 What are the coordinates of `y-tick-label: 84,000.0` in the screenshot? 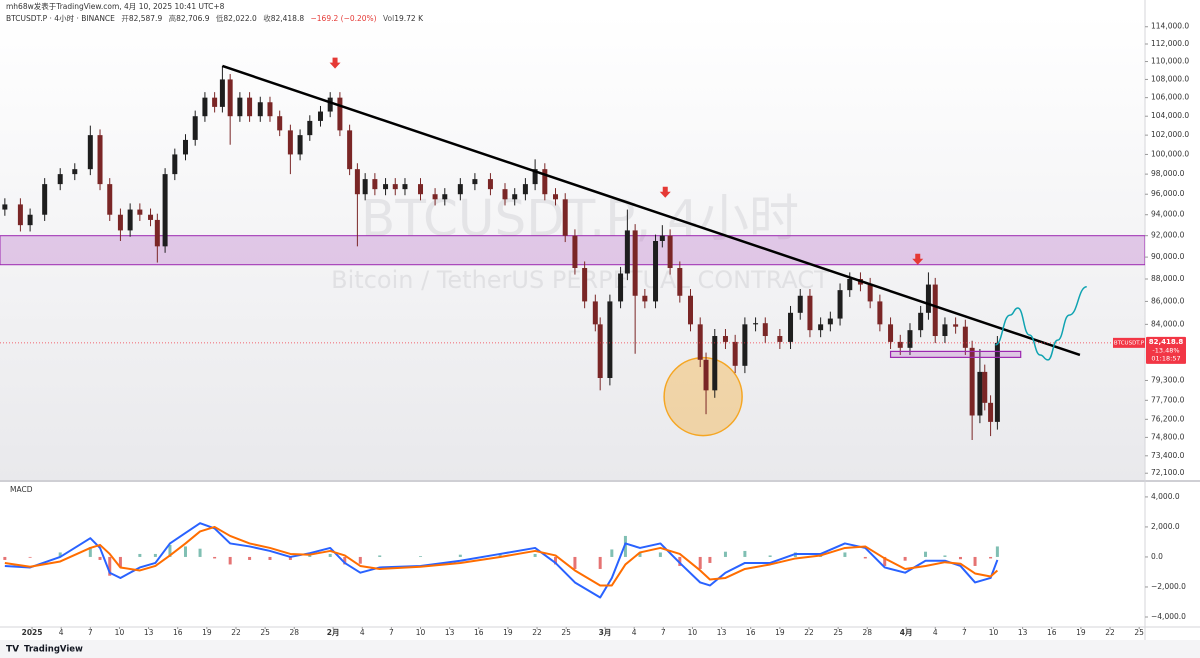 It's located at (1168, 323).